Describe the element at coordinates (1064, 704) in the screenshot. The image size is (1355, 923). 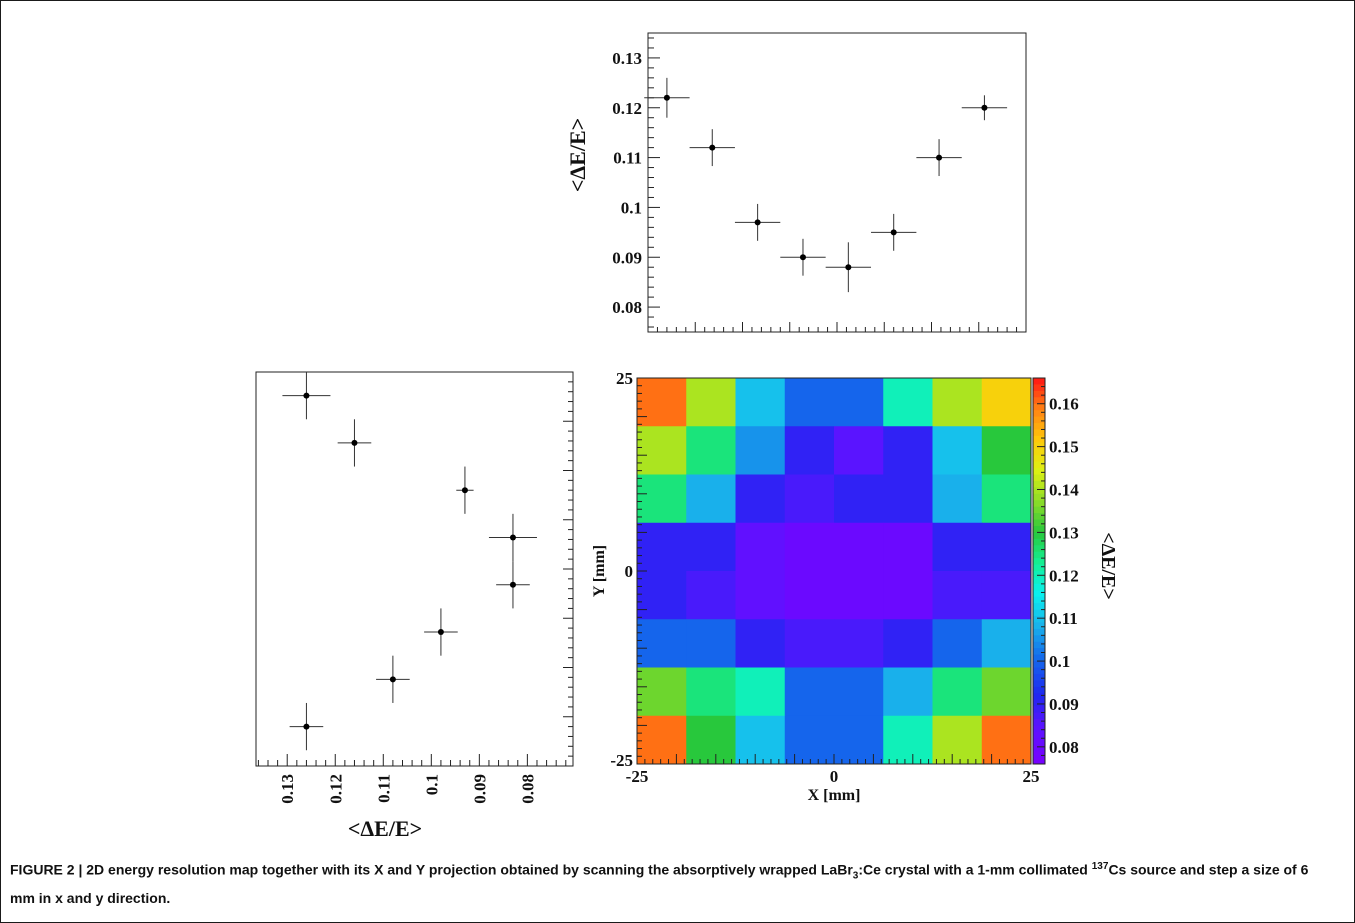
I see `colorbar-tick-label: 0.09` at that location.